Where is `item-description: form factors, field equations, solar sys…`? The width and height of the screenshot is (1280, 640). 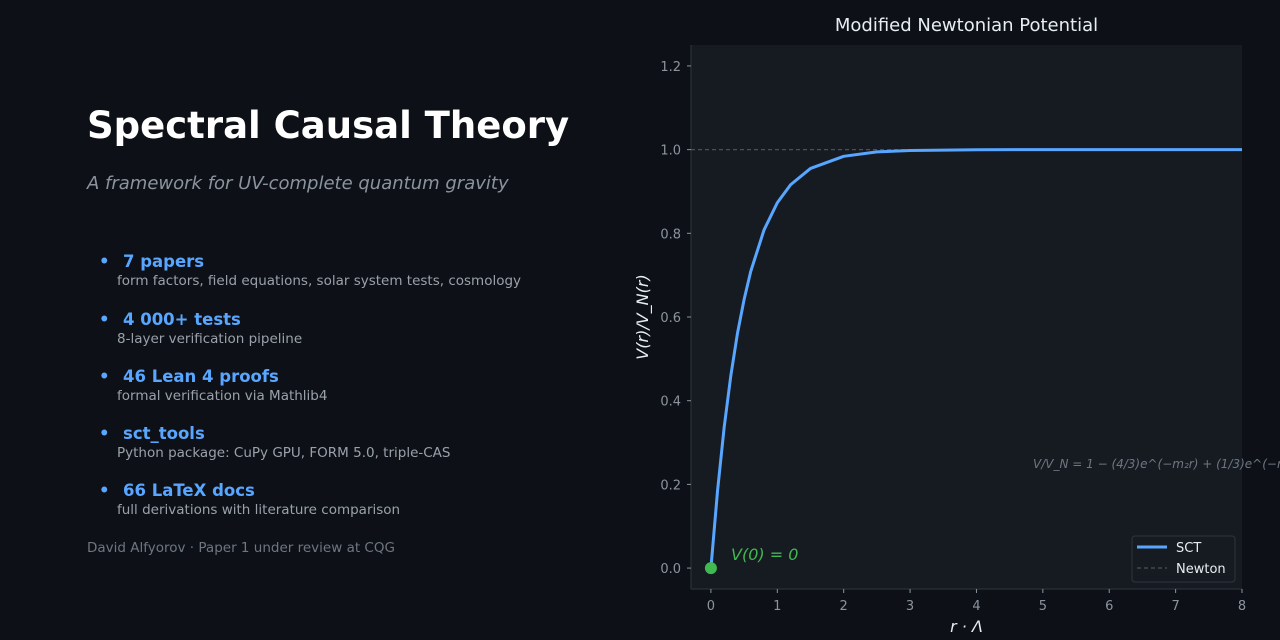 item-description: form factors, field equations, solar sys… is located at coordinates (319, 281).